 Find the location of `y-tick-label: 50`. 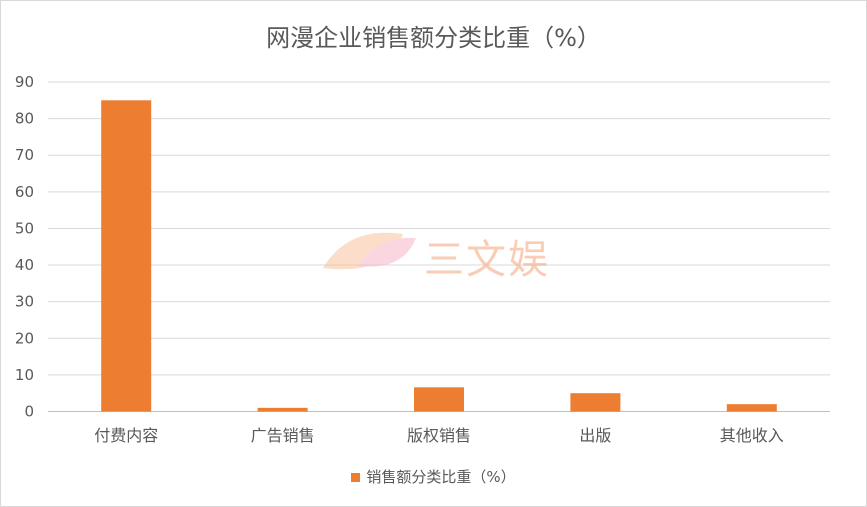

y-tick-label: 50 is located at coordinates (24, 228).